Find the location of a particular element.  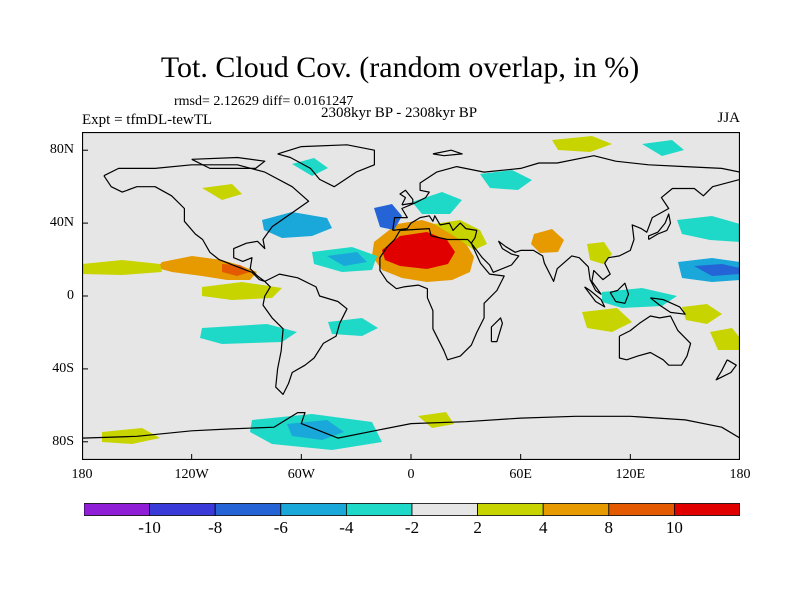

colorbar-level-label: 4 is located at coordinates (543, 527).